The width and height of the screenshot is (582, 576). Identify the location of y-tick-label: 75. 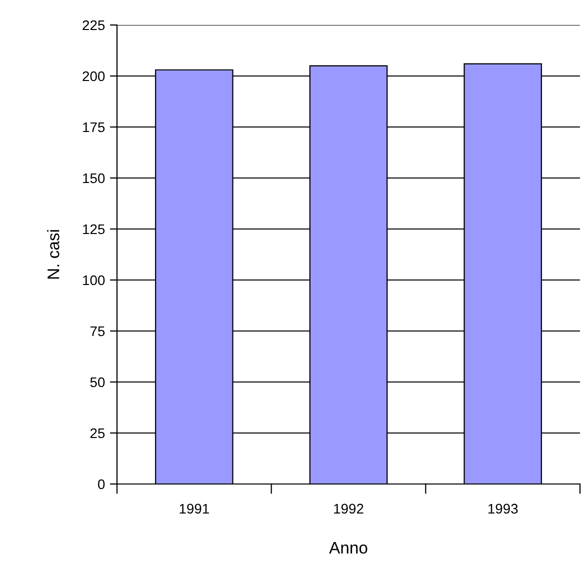
(97, 331).